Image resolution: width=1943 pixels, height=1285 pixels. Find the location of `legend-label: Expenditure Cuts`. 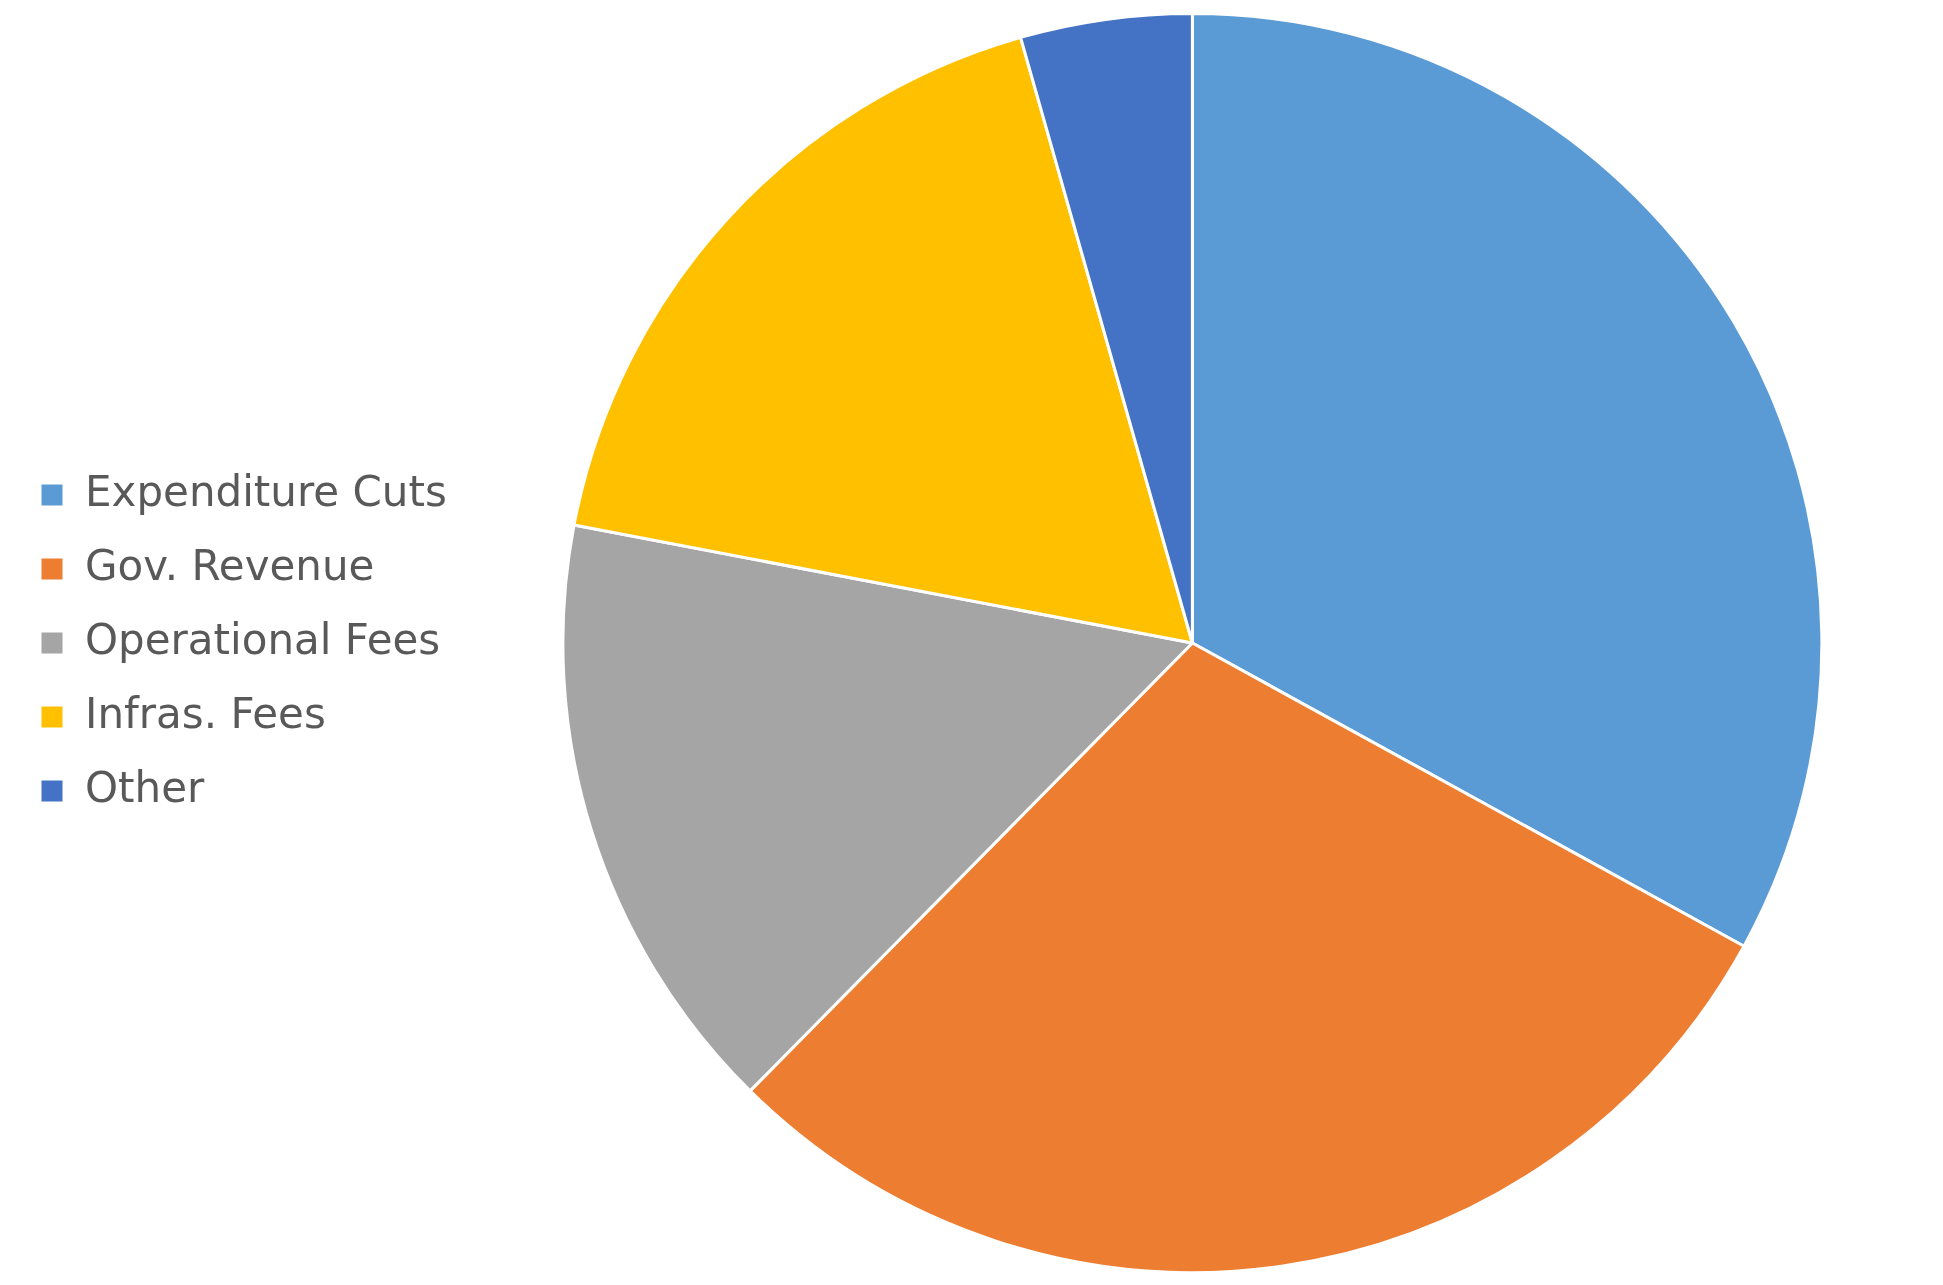

legend-label: Expenditure Cuts is located at coordinates (266, 491).